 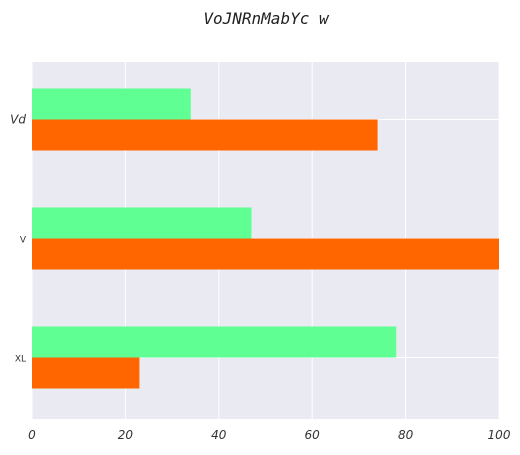 I want to click on y-tick-label: V, so click(x=23, y=241).